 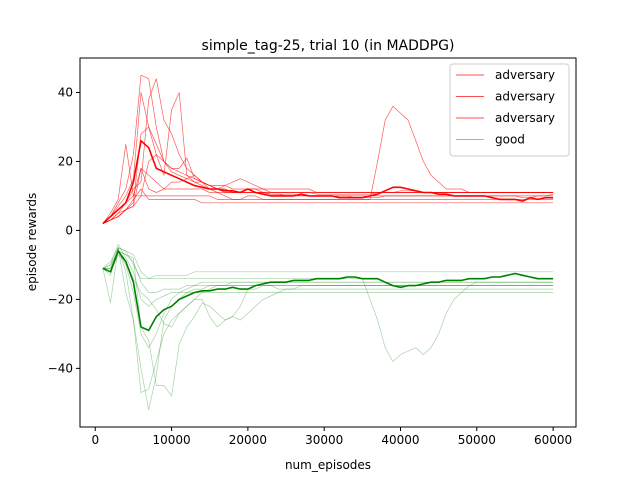 I want to click on legend-box, so click(x=509, y=110).